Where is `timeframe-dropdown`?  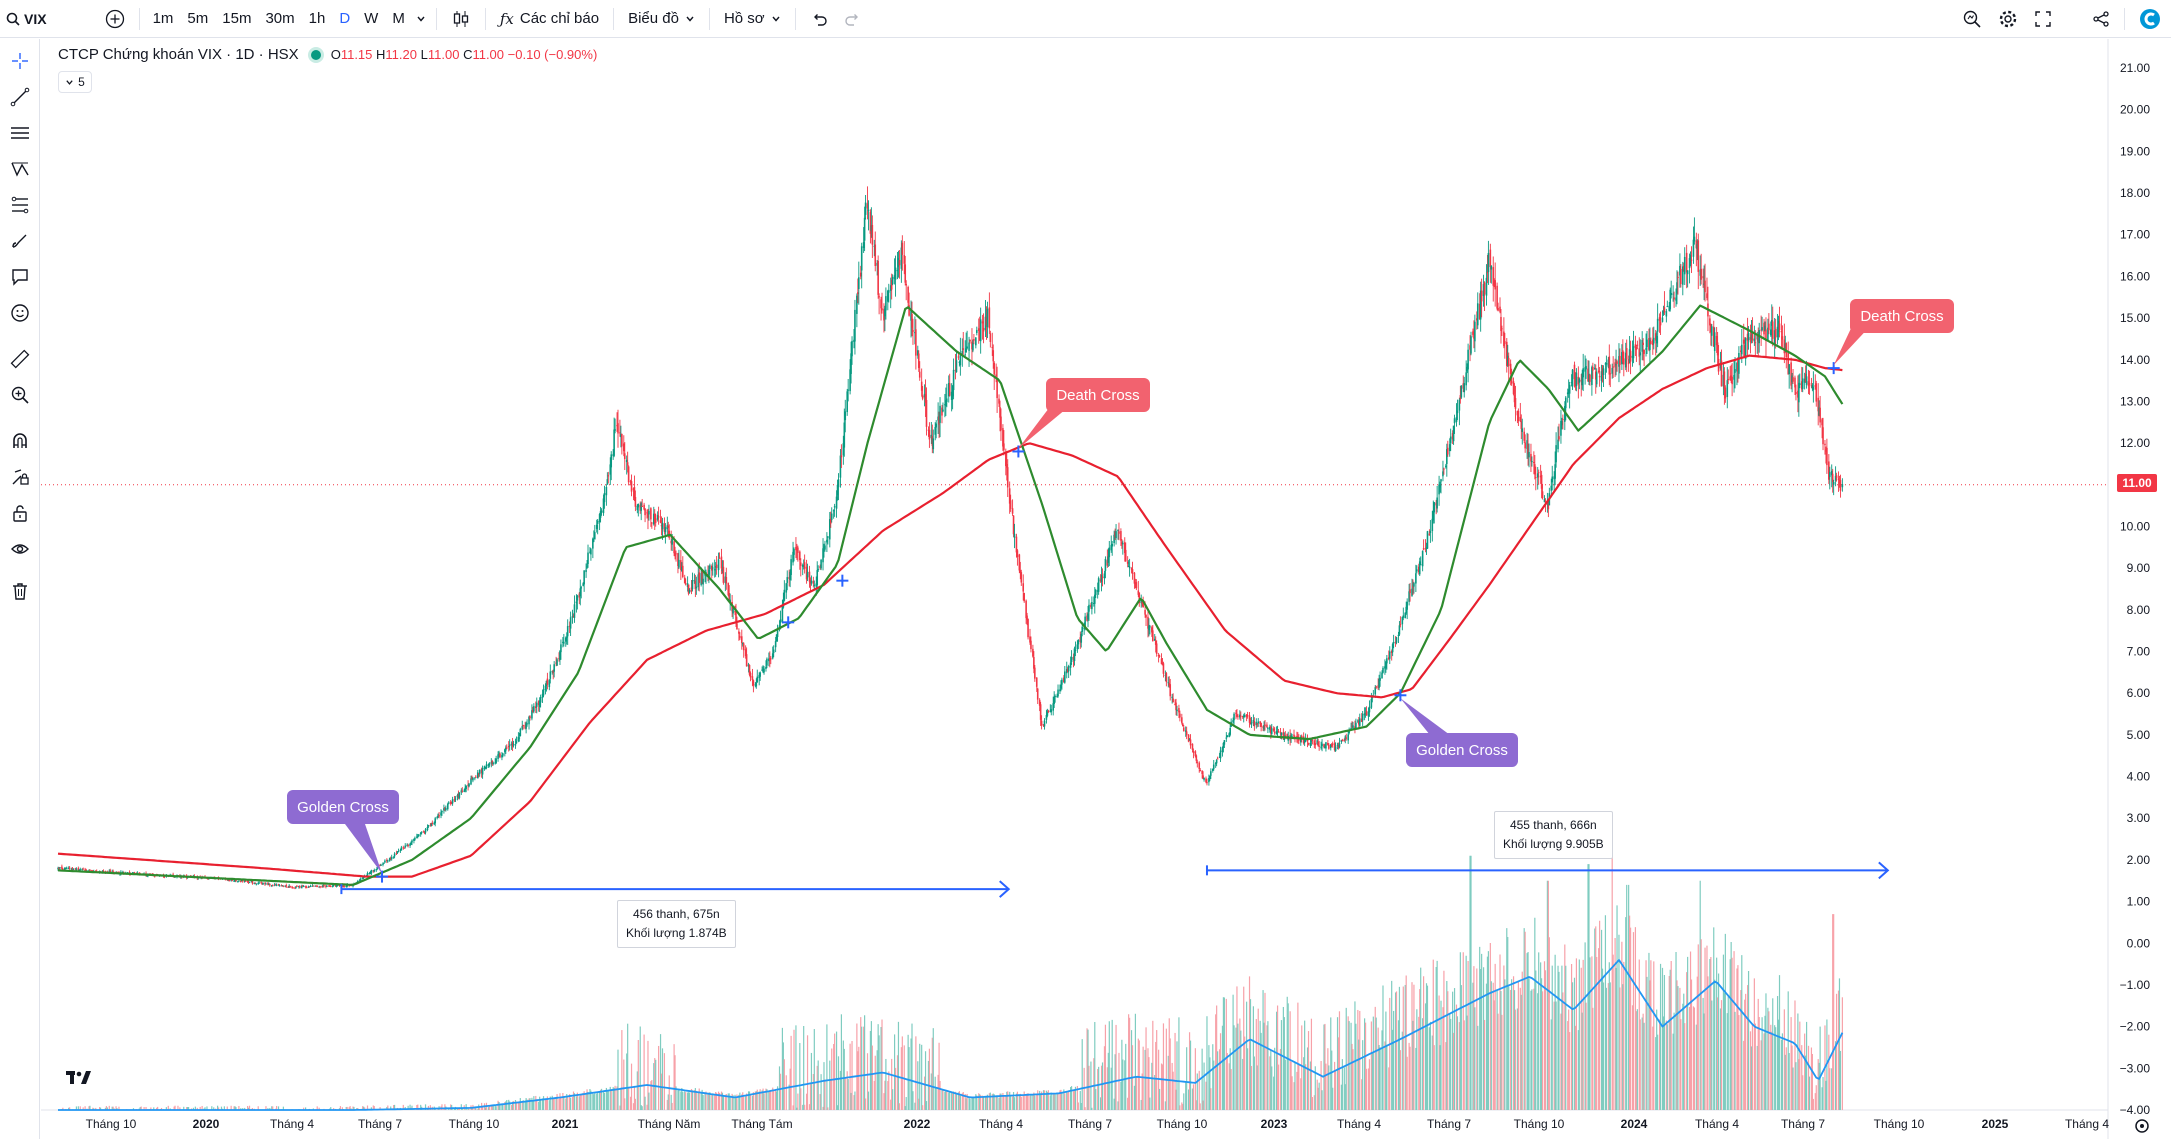 timeframe-dropdown is located at coordinates (421, 19).